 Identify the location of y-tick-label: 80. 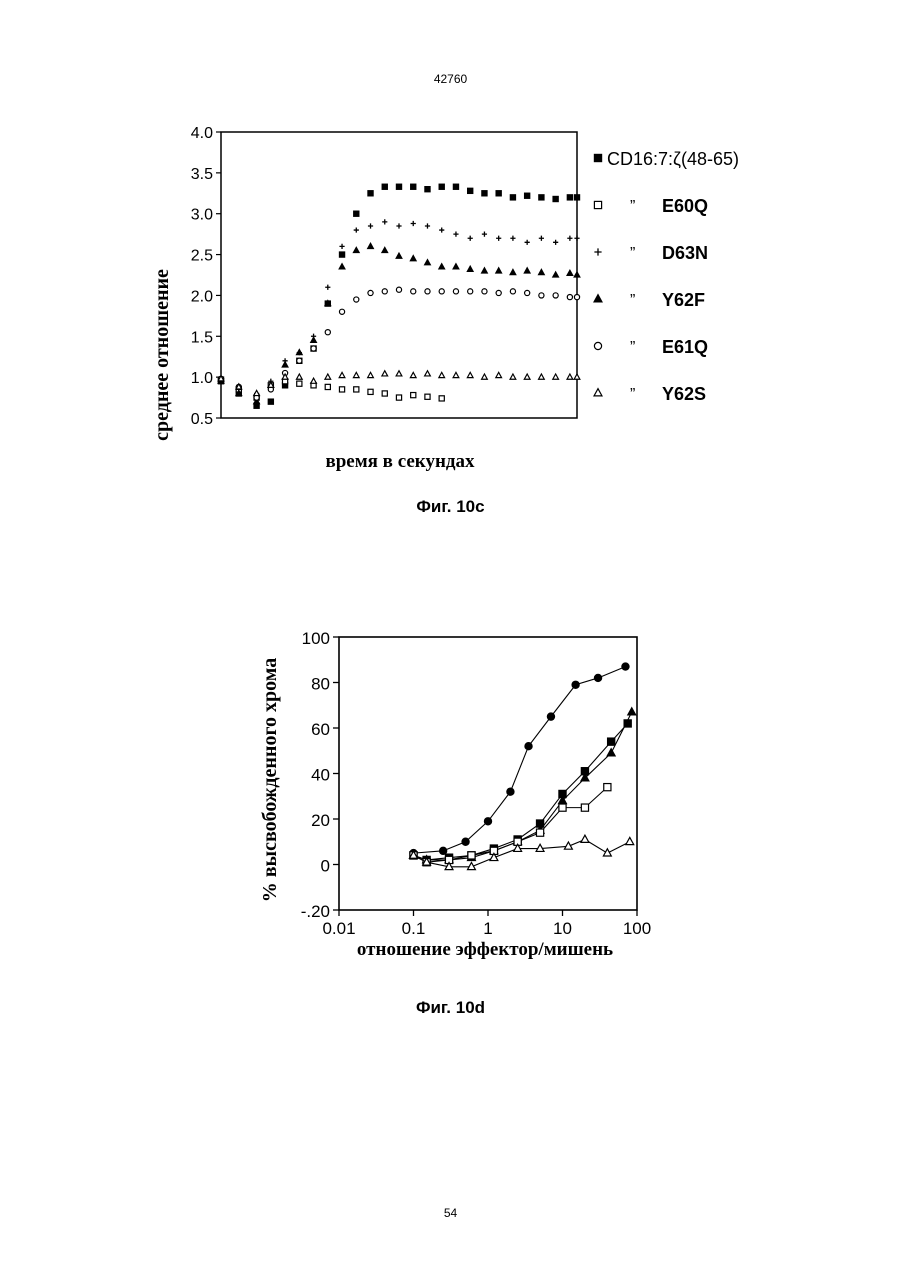
(320, 684).